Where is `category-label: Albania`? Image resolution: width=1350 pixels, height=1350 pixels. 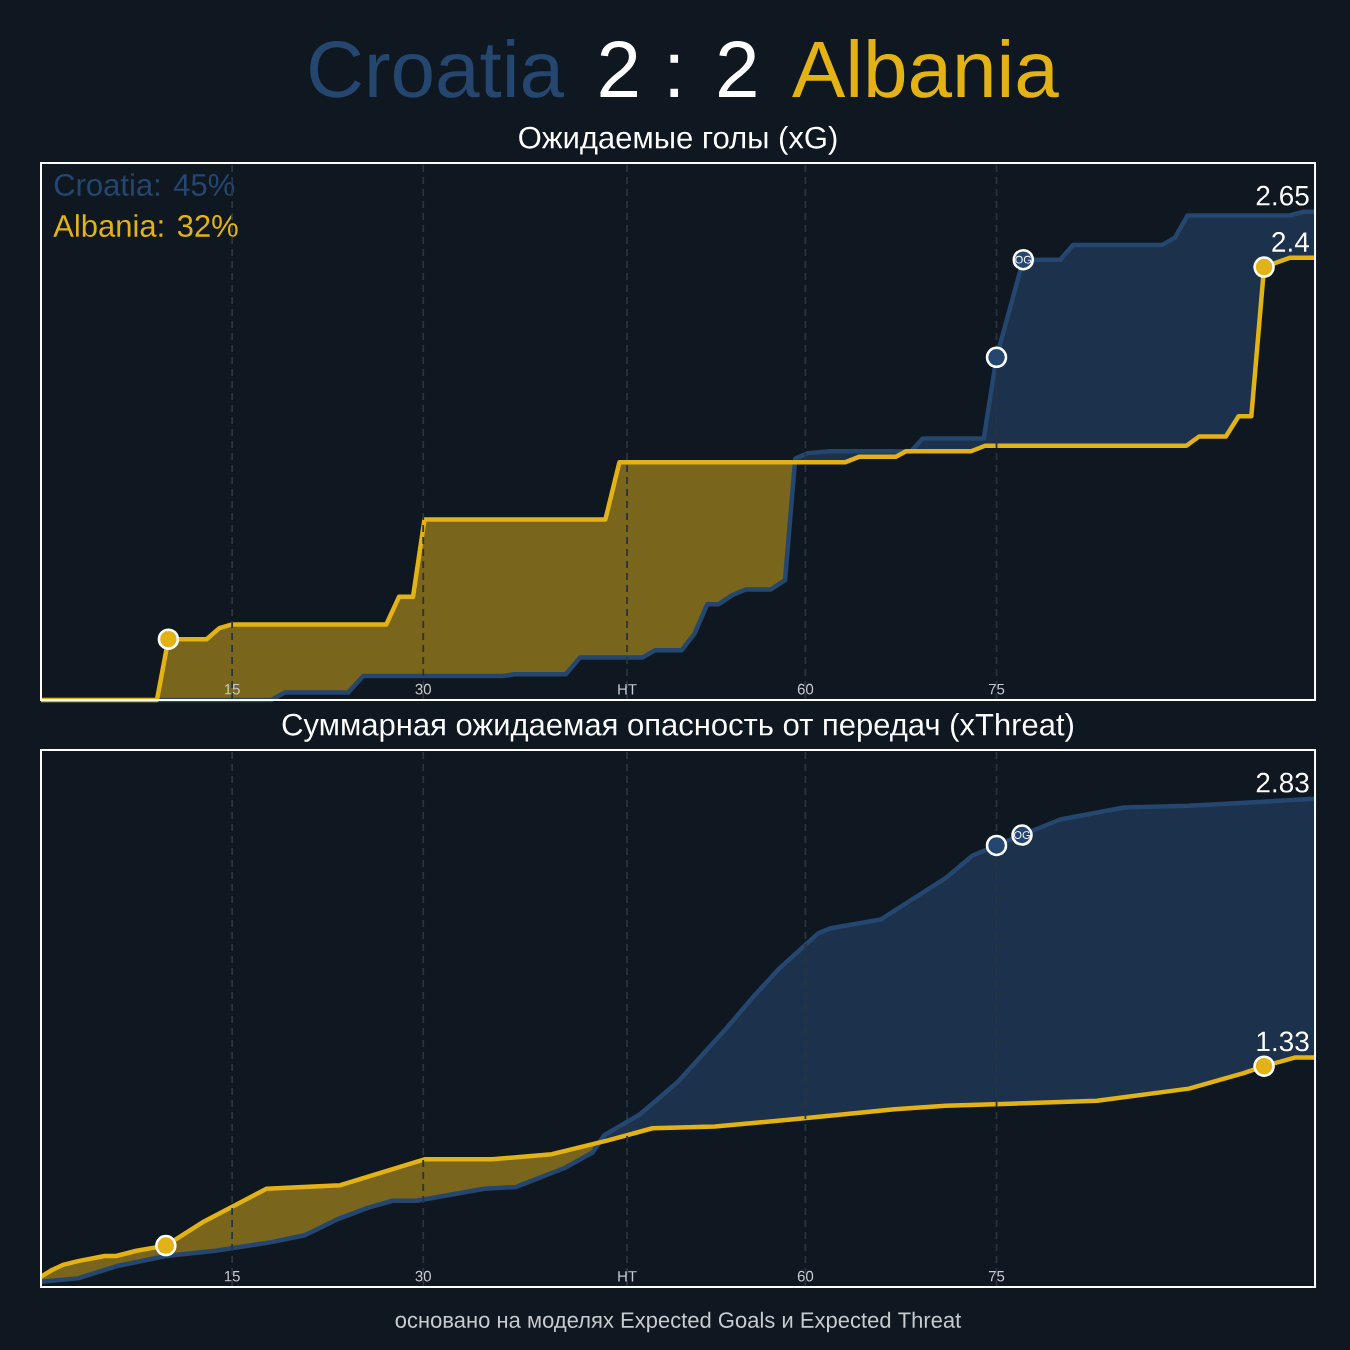 category-label: Albania is located at coordinates (925, 68).